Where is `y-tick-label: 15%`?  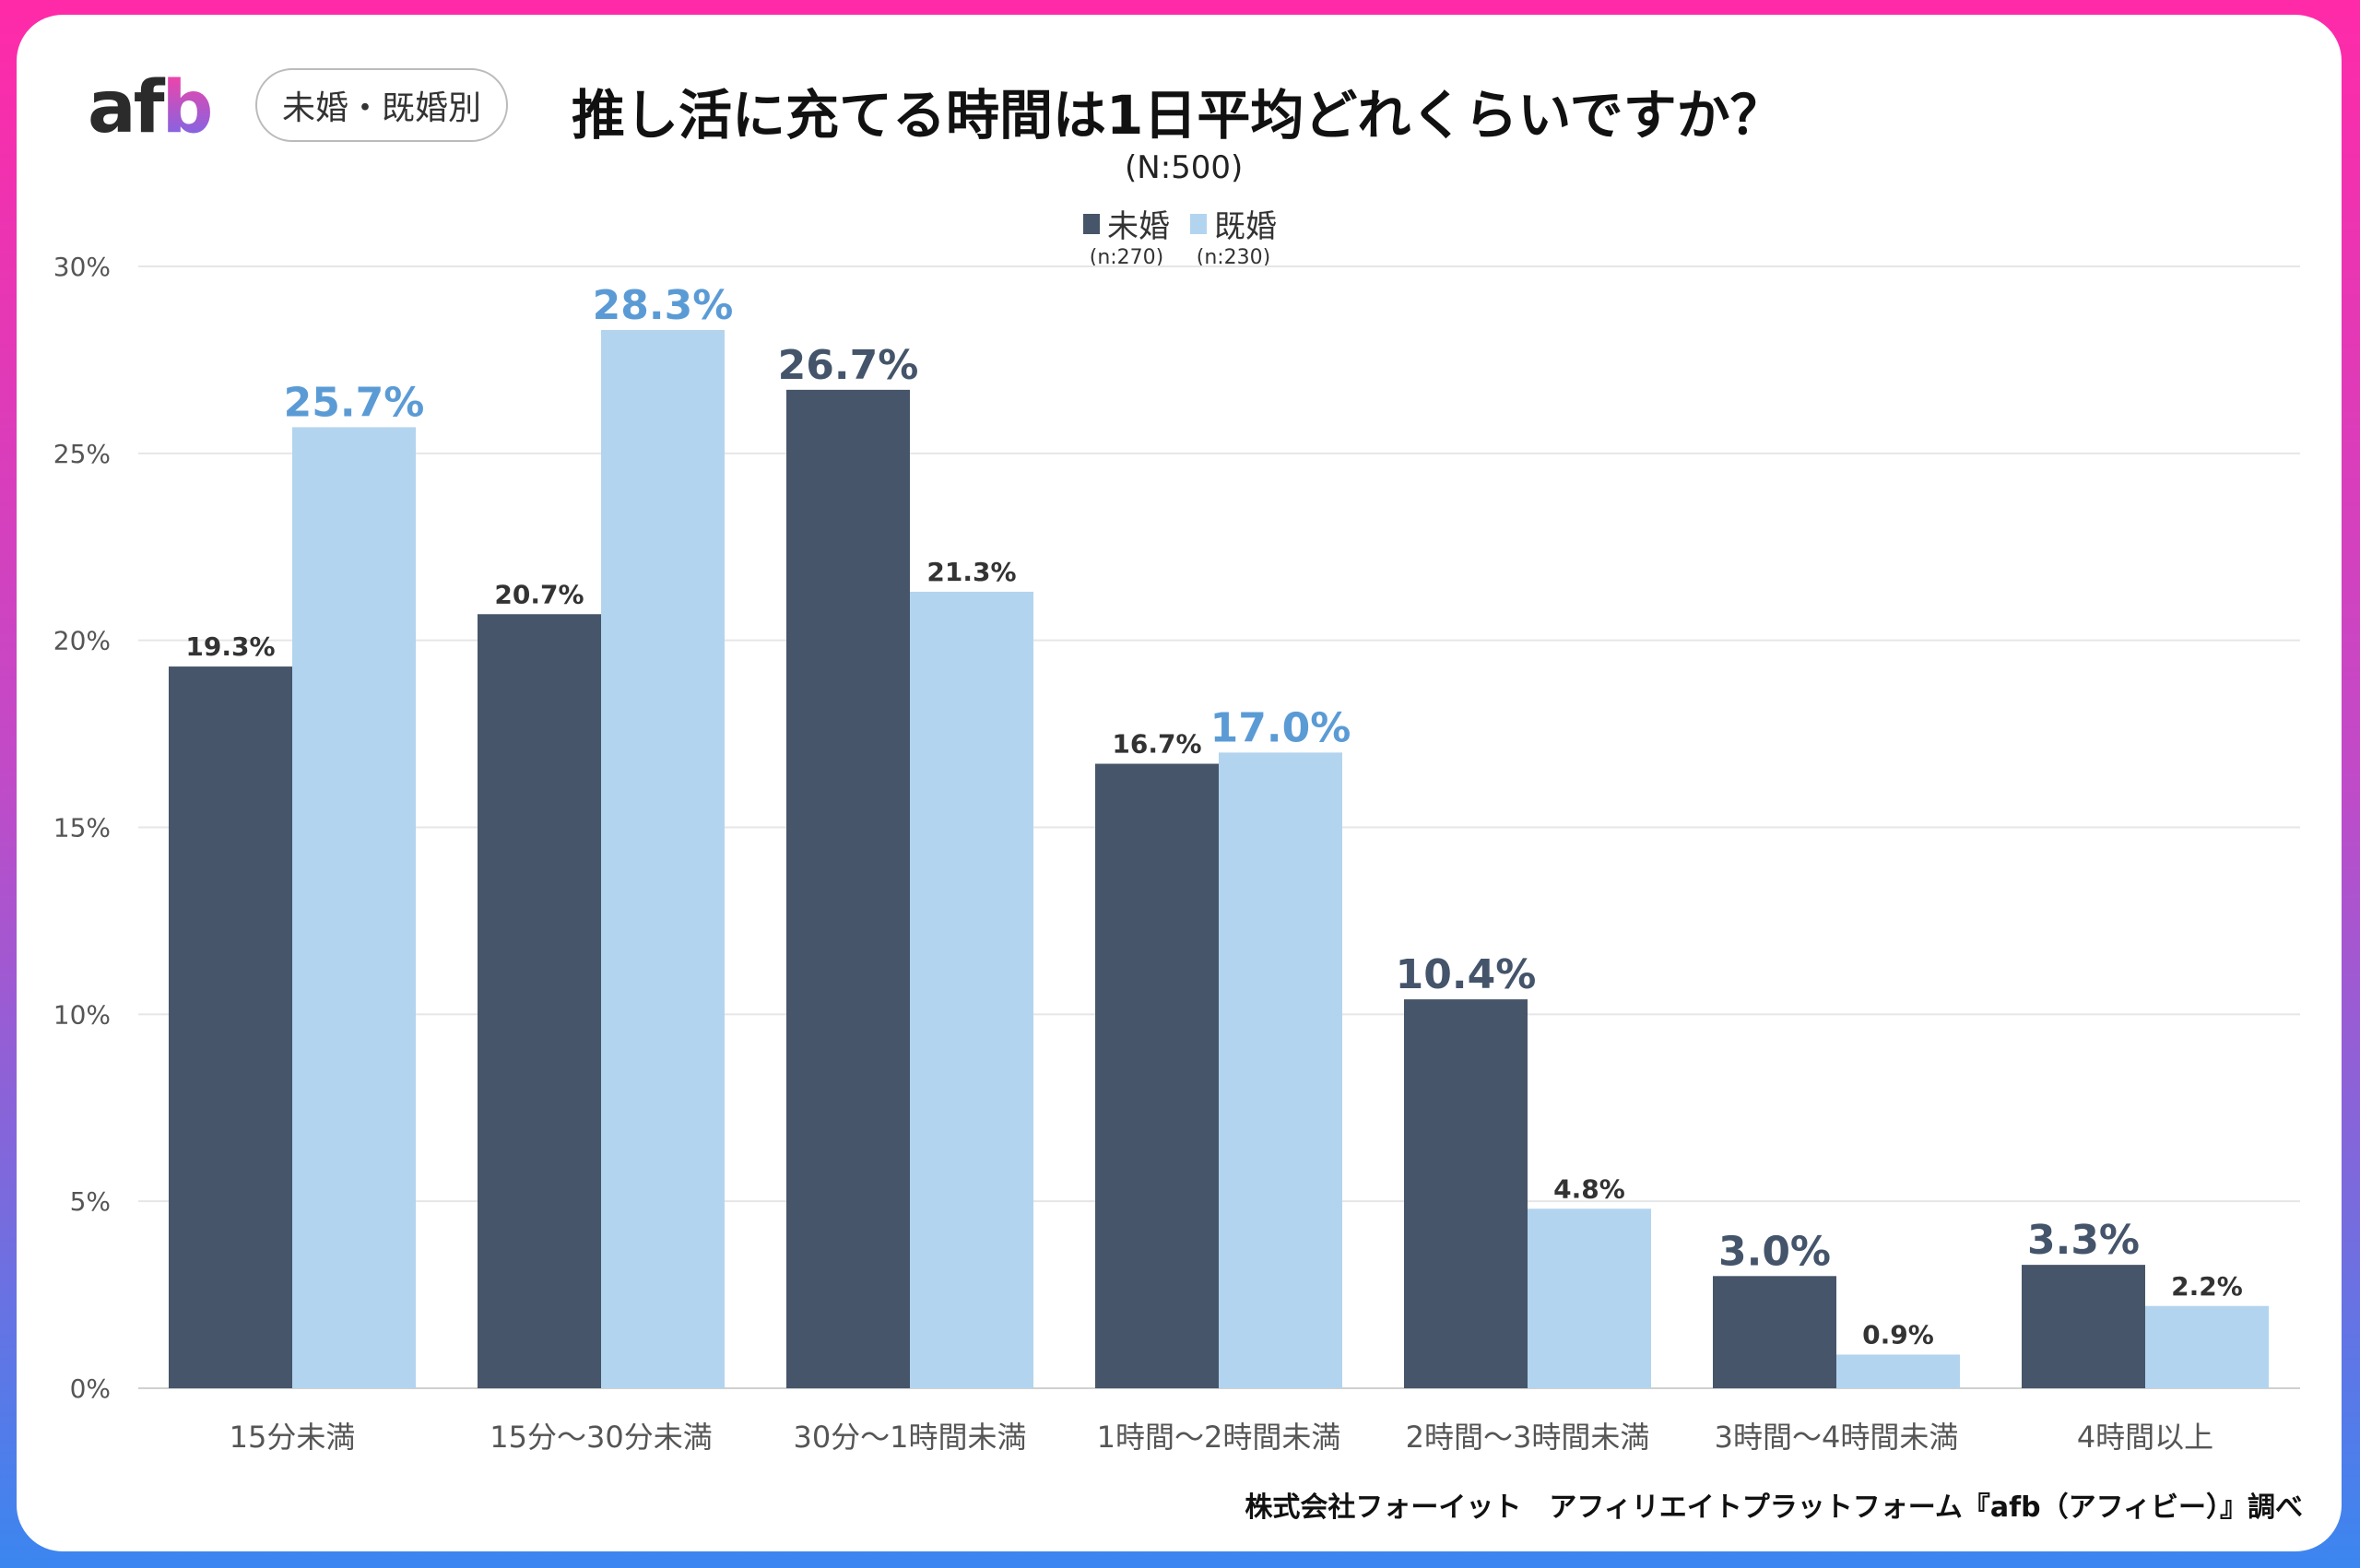 y-tick-label: 15% is located at coordinates (82, 828).